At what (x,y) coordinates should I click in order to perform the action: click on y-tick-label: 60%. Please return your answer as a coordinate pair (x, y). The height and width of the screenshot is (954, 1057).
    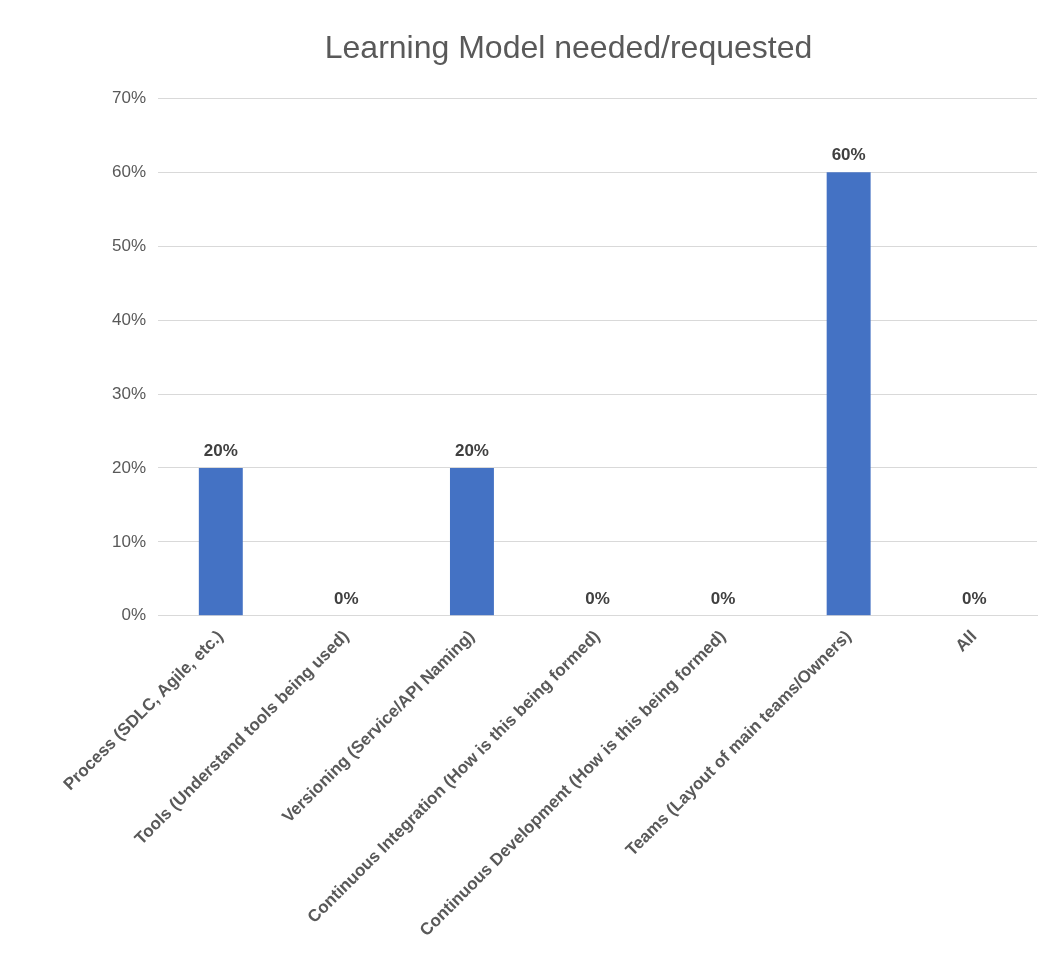
    Looking at the image, I should click on (129, 171).